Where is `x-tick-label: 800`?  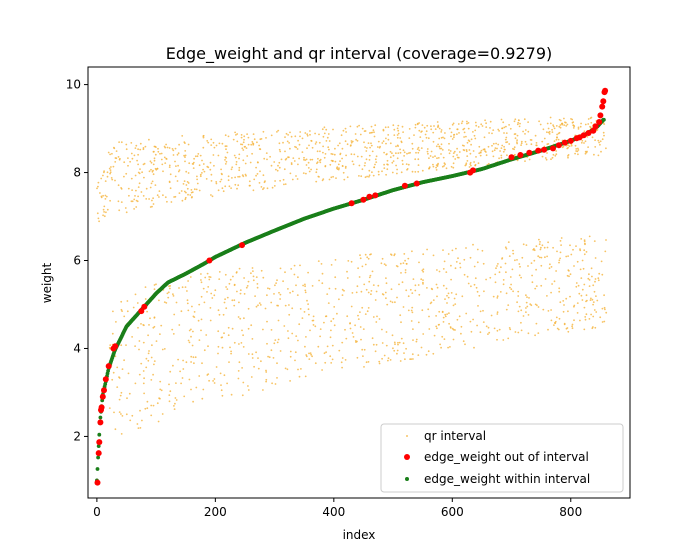
x-tick-label: 800 is located at coordinates (570, 512).